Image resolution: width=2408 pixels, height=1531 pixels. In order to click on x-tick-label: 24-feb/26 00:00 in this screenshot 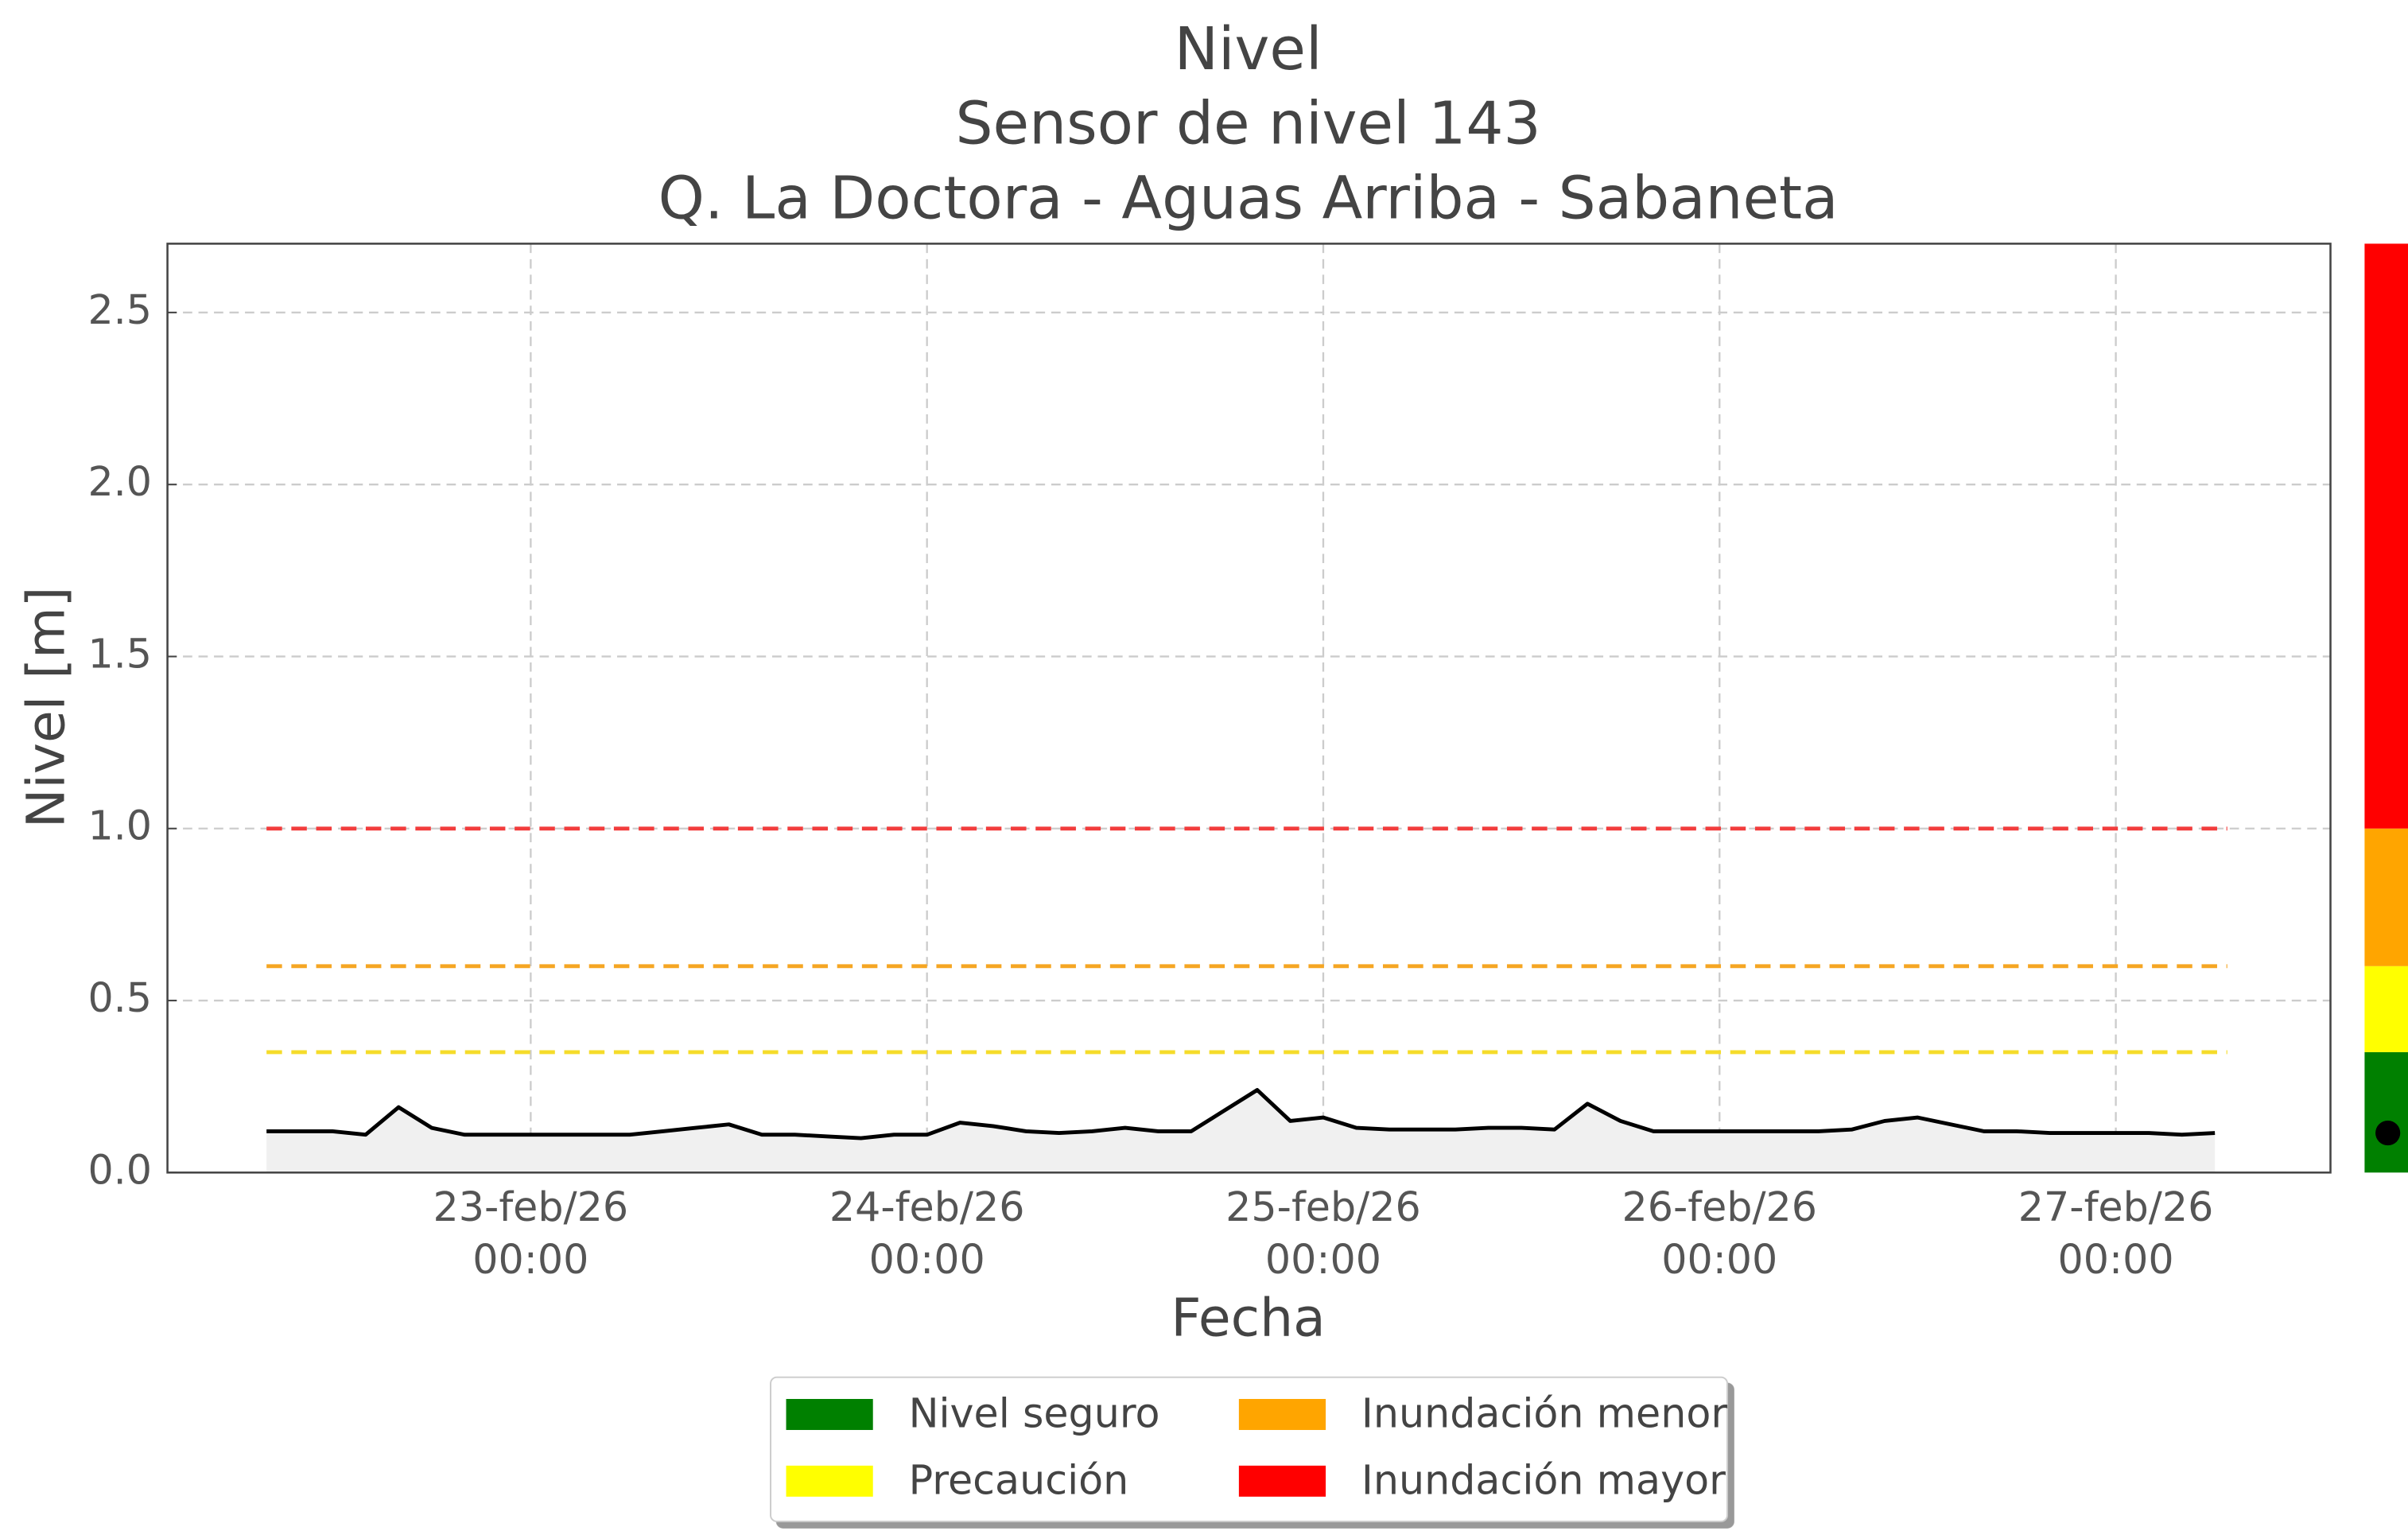, I will do `click(927, 1234)`.